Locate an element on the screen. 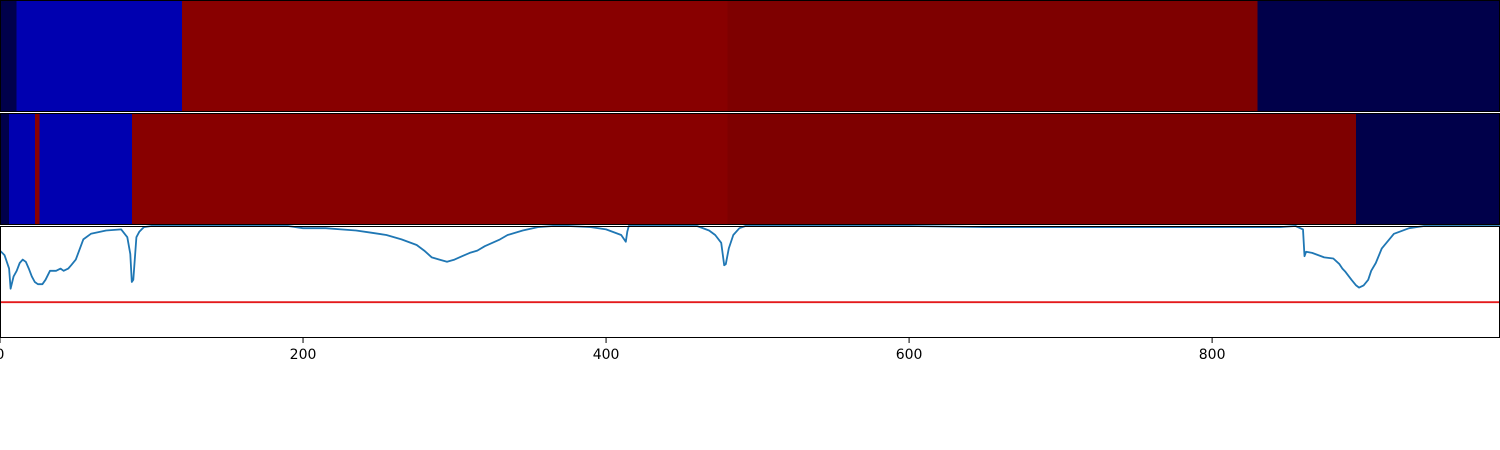 The image size is (1500, 450). x-axis-ticks: 0 200 400 600 800 is located at coordinates (612, 350).